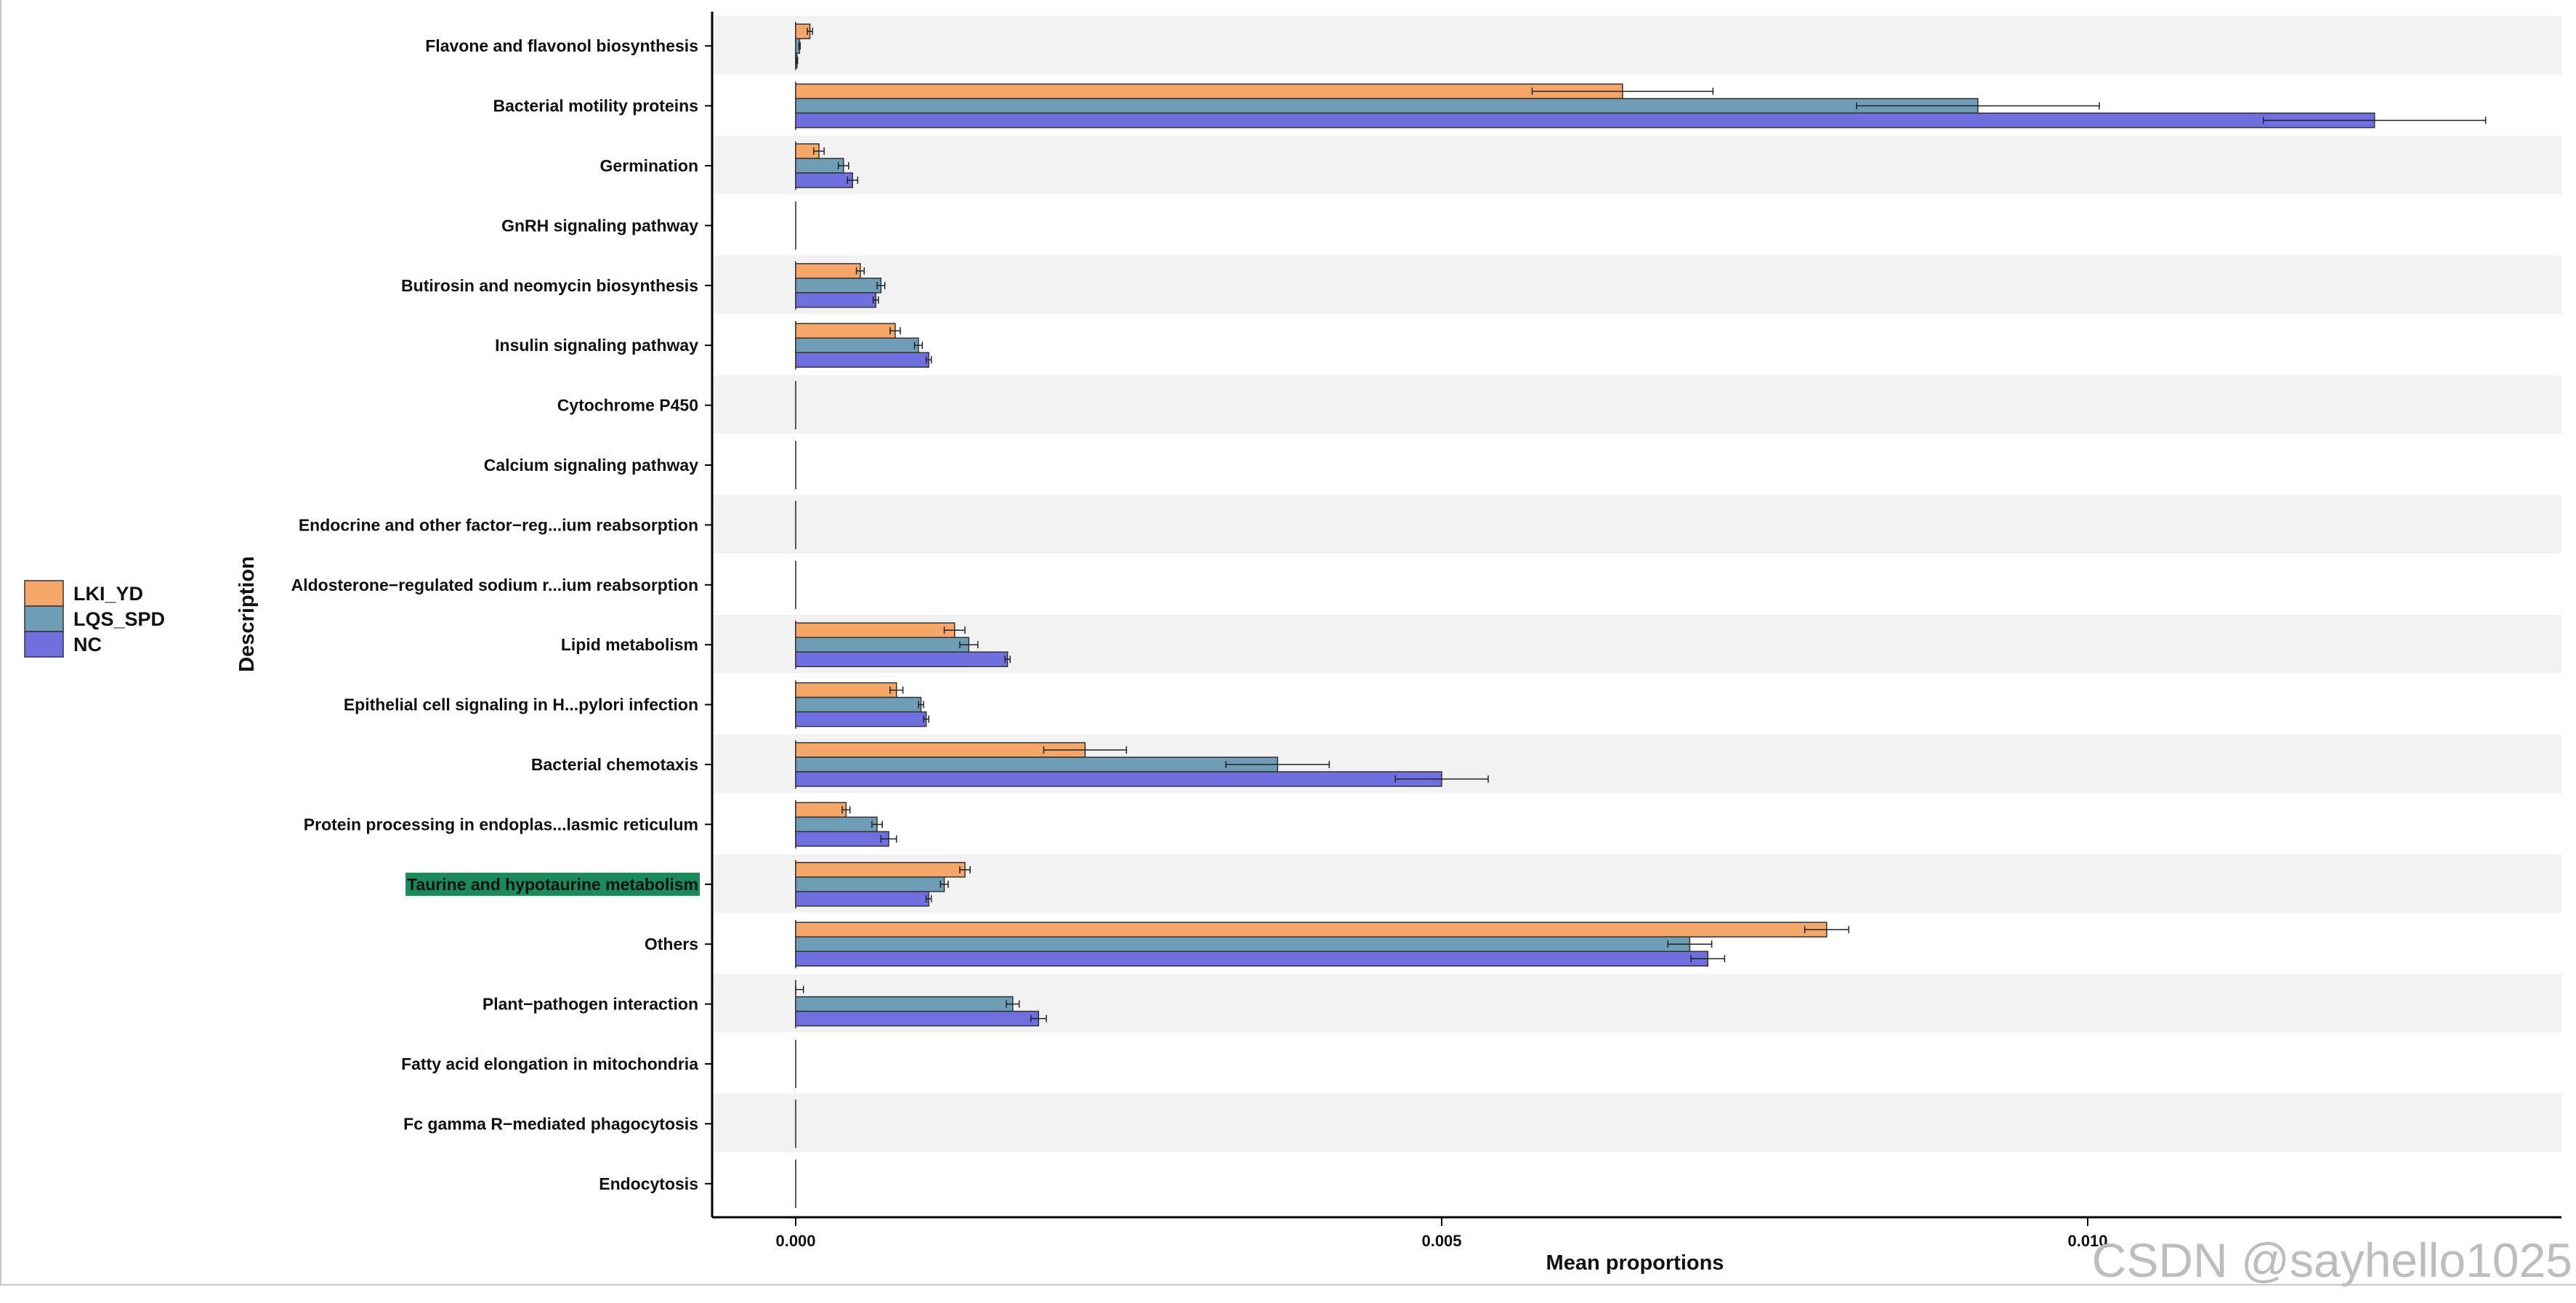 Image resolution: width=2576 pixels, height=1303 pixels. What do you see at coordinates (649, 1183) in the screenshot?
I see `category-label-endocytosis: Endocytosis` at bounding box center [649, 1183].